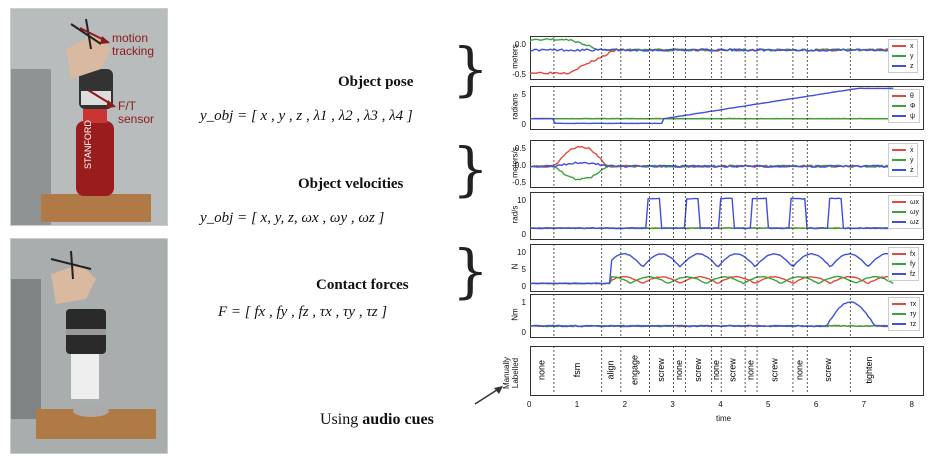 The image size is (934, 460). I want to click on plot-ytick-5-1: 0, so click(523, 332).